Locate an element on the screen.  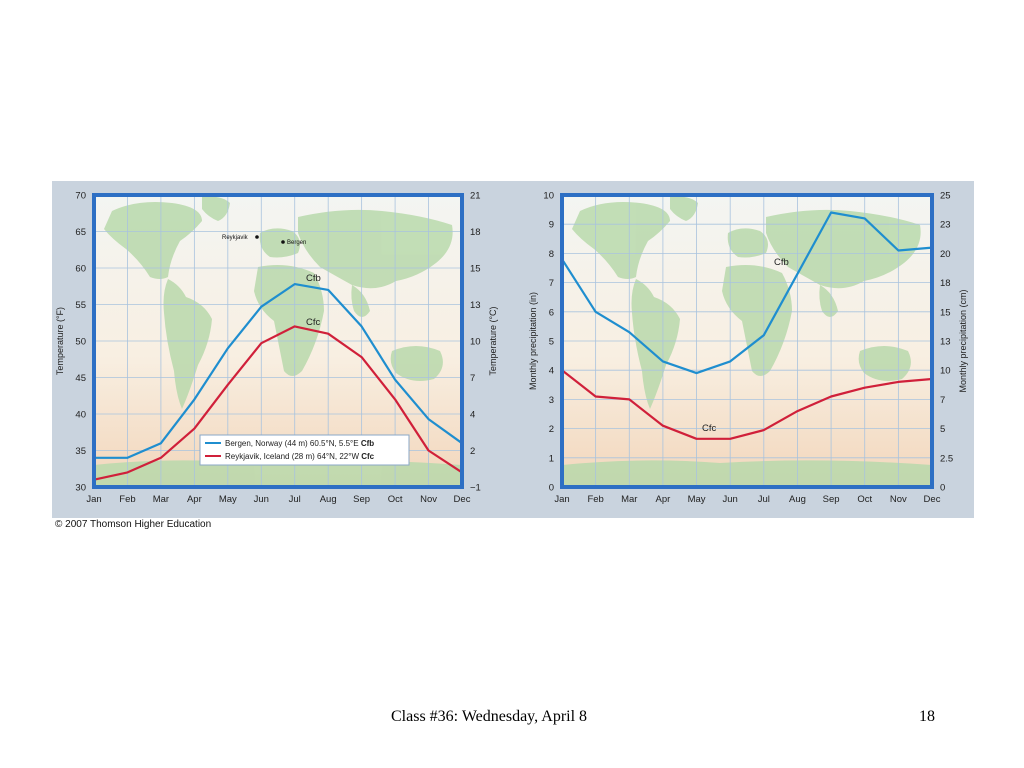
temp-x-tick-label: Oct is located at coordinates (395, 499).